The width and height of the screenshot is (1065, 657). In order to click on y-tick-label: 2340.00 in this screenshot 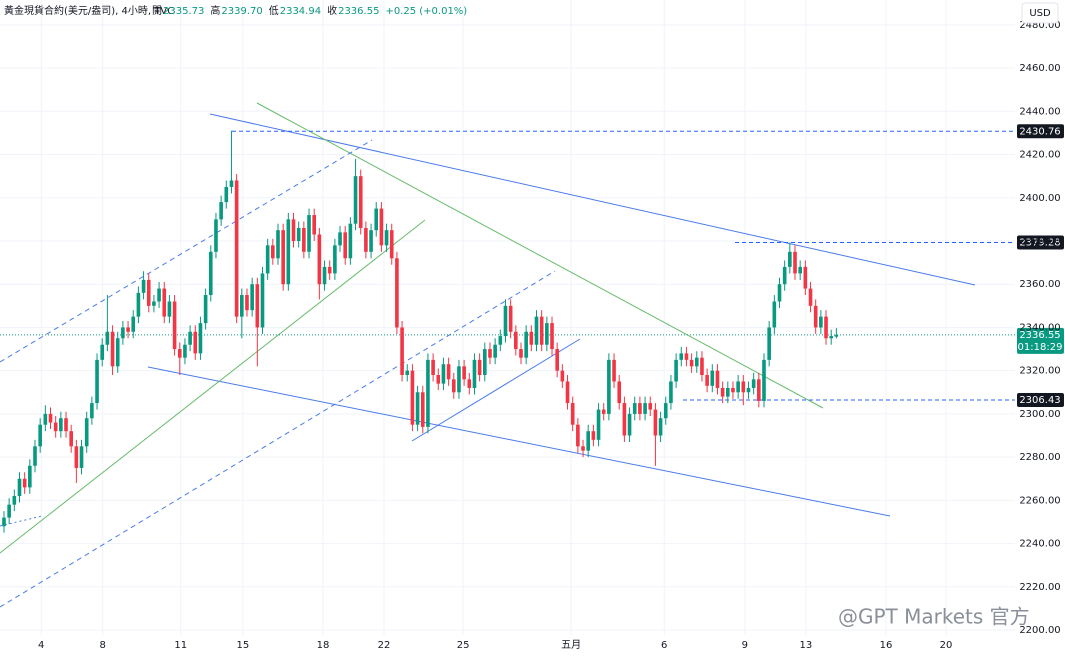, I will do `click(1039, 327)`.